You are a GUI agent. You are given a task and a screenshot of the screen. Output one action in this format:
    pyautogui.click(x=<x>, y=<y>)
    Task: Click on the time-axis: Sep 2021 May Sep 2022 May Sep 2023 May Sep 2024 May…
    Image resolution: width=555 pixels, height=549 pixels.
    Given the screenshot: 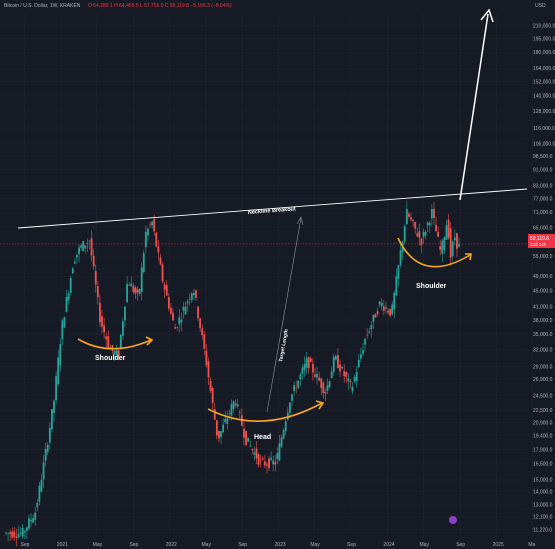 What is the action you would take?
    pyautogui.click(x=277, y=545)
    